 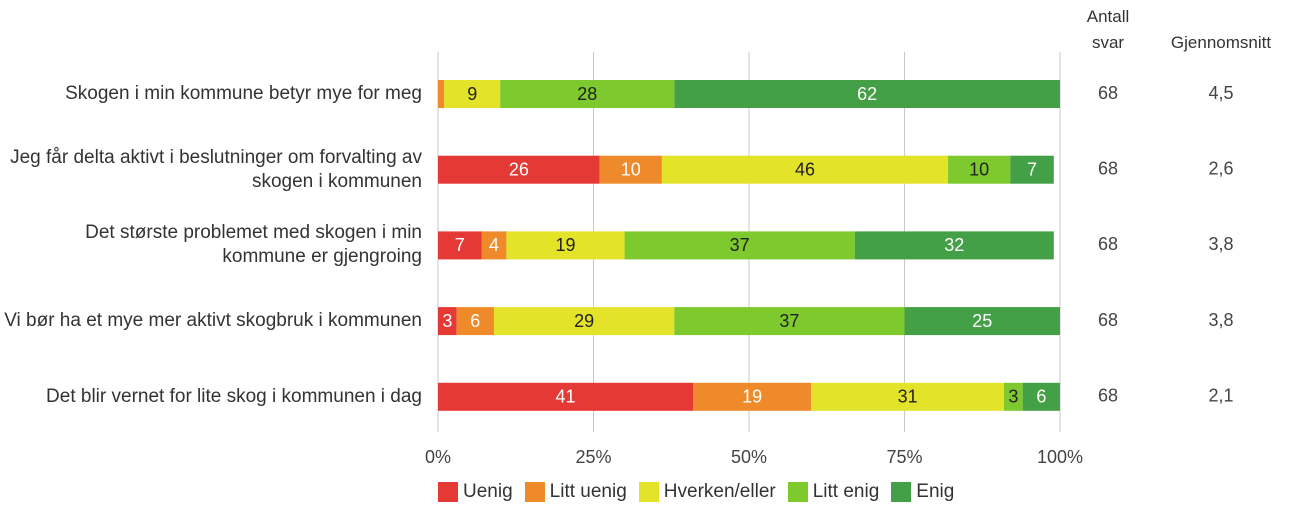 I want to click on legend-item: Hverken/eller, so click(x=707, y=492).